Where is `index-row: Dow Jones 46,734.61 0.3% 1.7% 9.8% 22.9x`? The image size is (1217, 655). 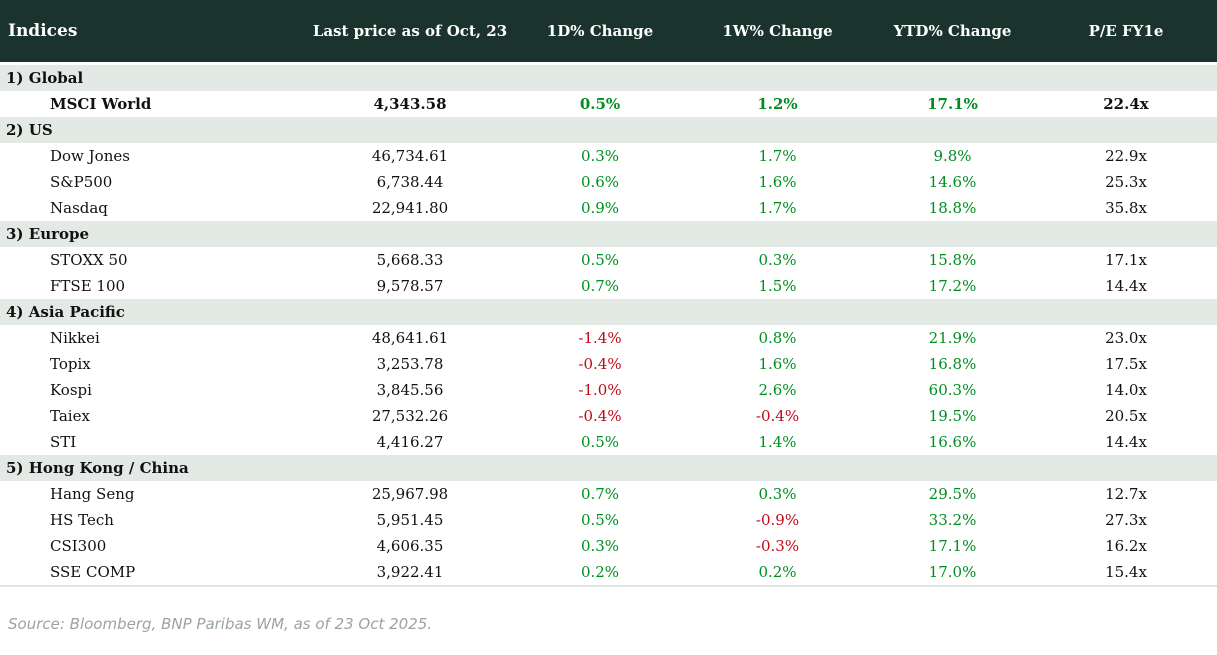
index-row: Dow Jones 46,734.61 0.3% 1.7% 9.8% 22.9x is located at coordinates (608, 156).